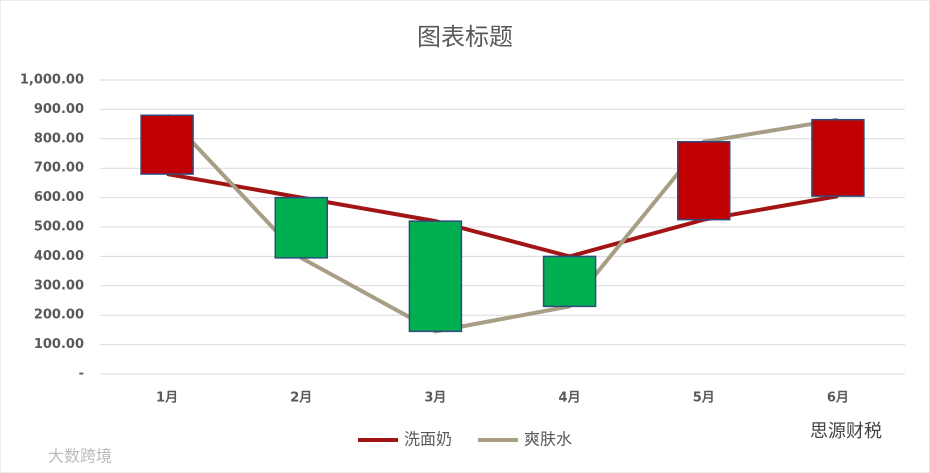 This screenshot has width=930, height=473. I want to click on y-tick-label: 200.00, so click(59, 315).